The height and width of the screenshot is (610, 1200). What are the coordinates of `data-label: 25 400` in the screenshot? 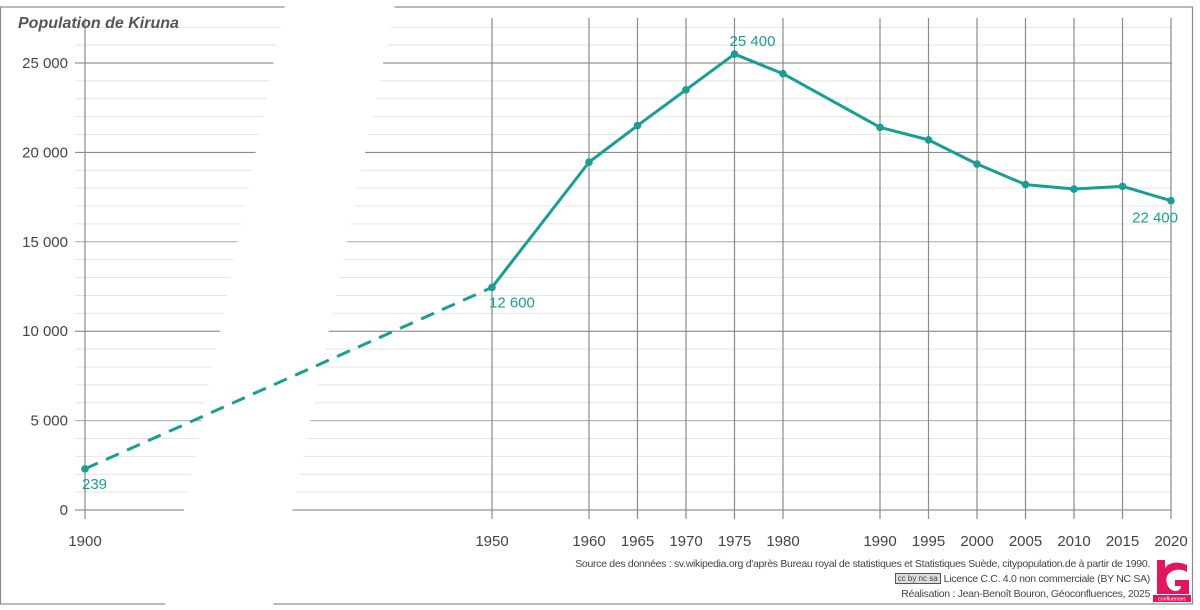 It's located at (753, 41).